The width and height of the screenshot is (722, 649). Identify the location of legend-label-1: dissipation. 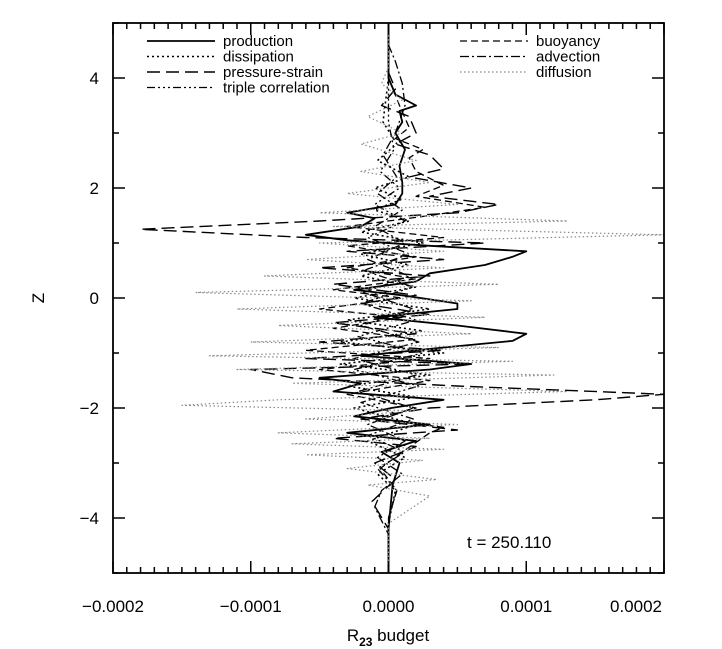
(258, 57).